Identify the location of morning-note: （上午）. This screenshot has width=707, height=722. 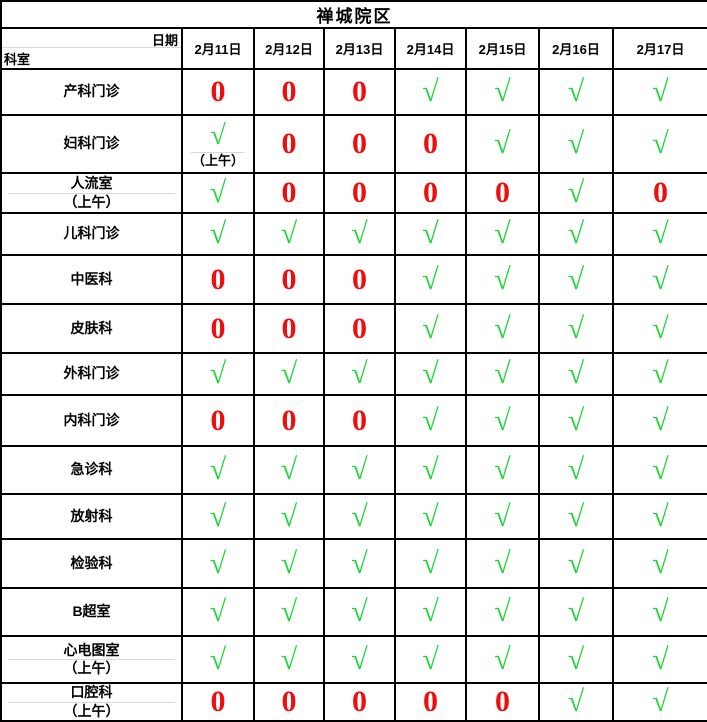
(218, 159).